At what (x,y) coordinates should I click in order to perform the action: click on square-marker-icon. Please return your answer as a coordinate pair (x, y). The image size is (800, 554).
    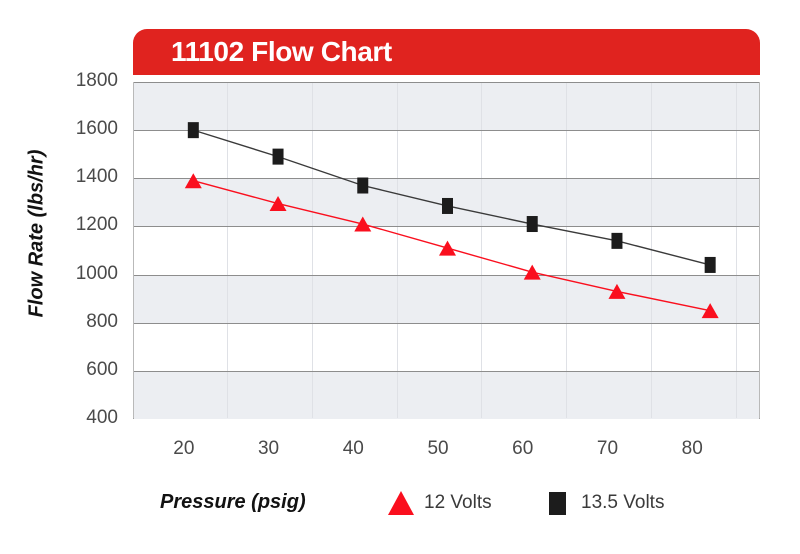
    Looking at the image, I should click on (557, 503).